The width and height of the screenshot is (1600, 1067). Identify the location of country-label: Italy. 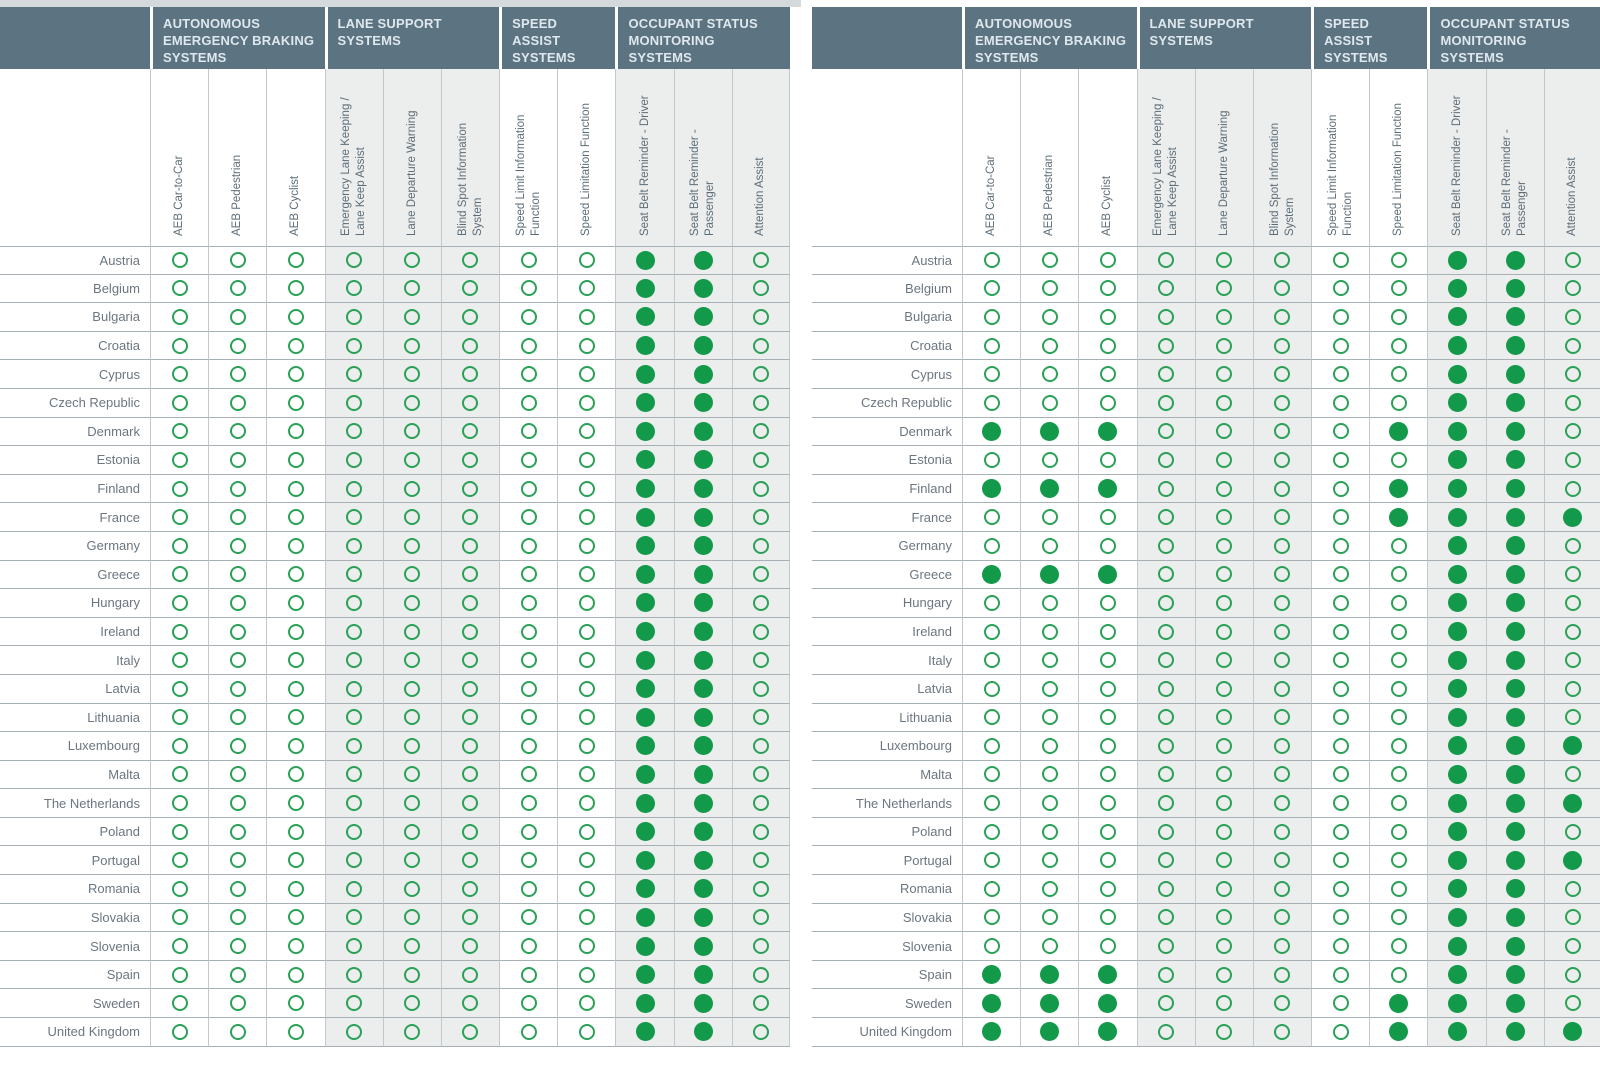
(887, 660).